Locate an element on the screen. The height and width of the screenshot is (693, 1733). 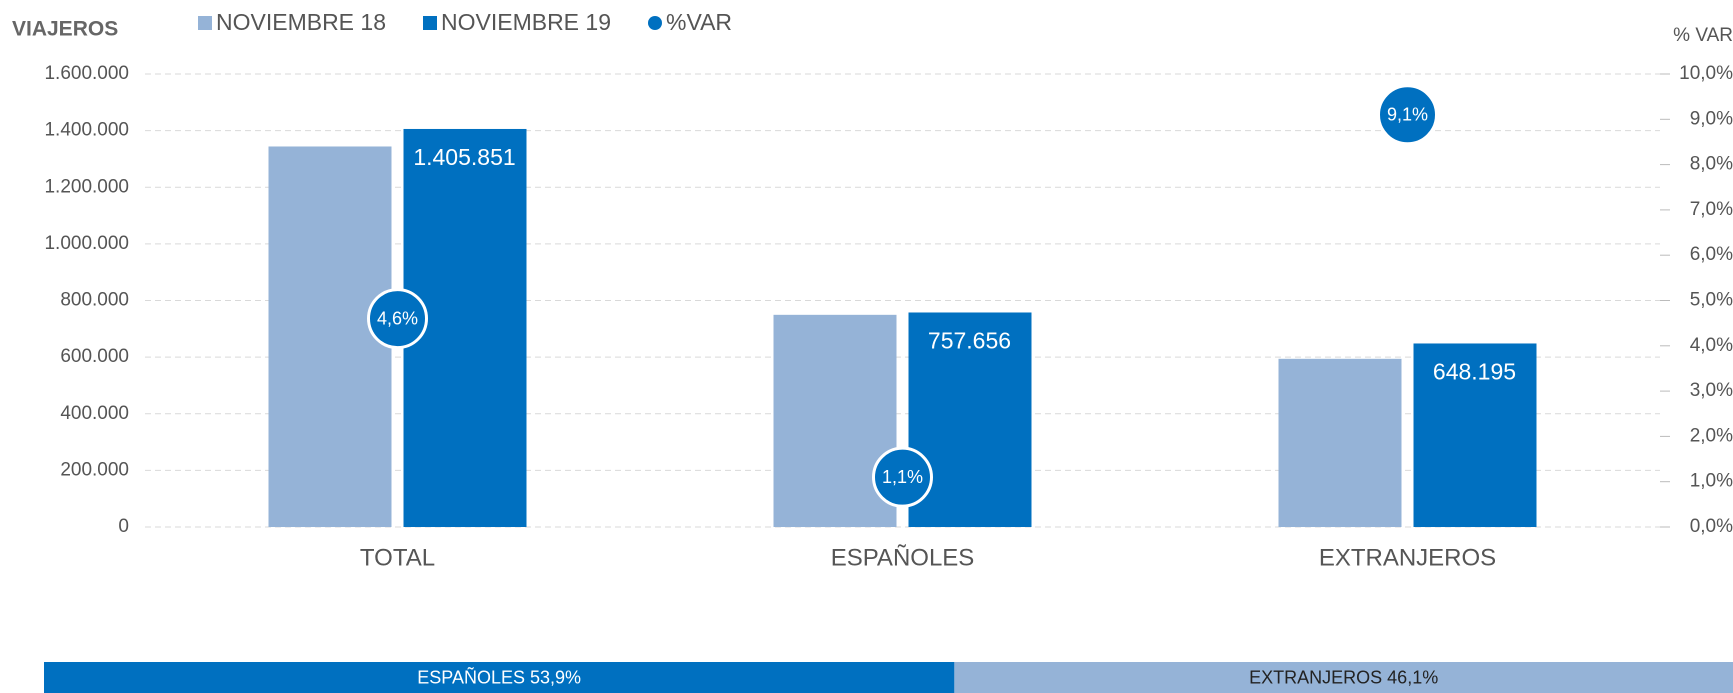
var-label: 4,6% is located at coordinates (397, 318).